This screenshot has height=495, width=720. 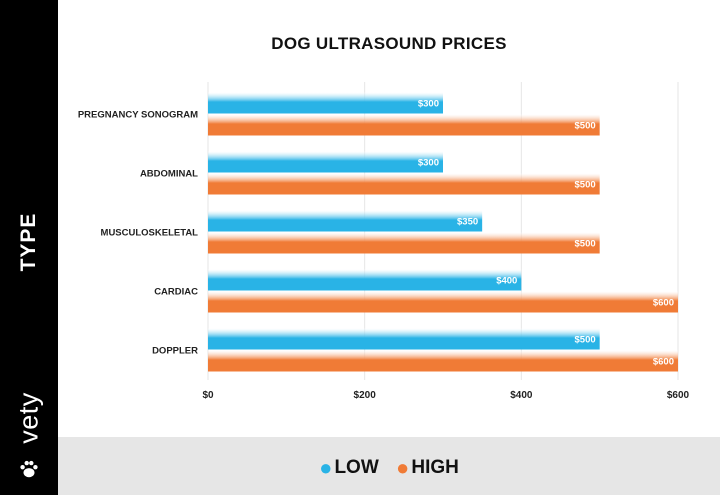 I want to click on side-bar: TYPE vety, so click(x=29, y=247).